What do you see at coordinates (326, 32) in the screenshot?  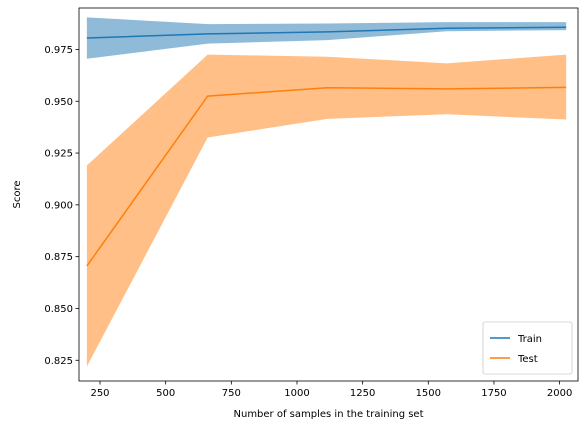 I see `line-train` at bounding box center [326, 32].